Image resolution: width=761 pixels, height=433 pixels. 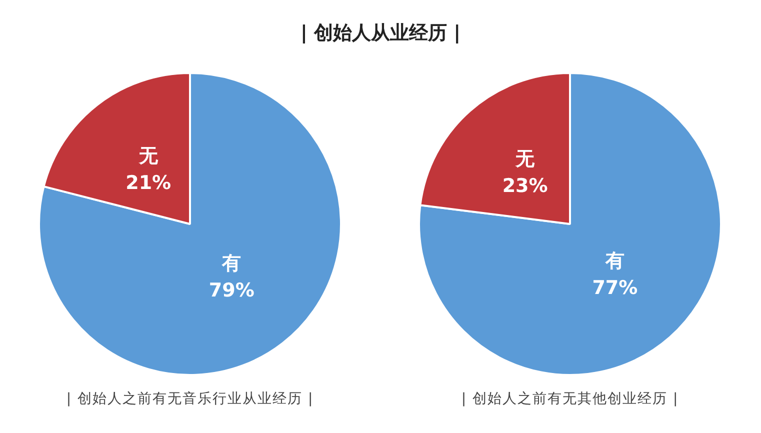 I want to click on data-label: 21%, so click(x=149, y=183).